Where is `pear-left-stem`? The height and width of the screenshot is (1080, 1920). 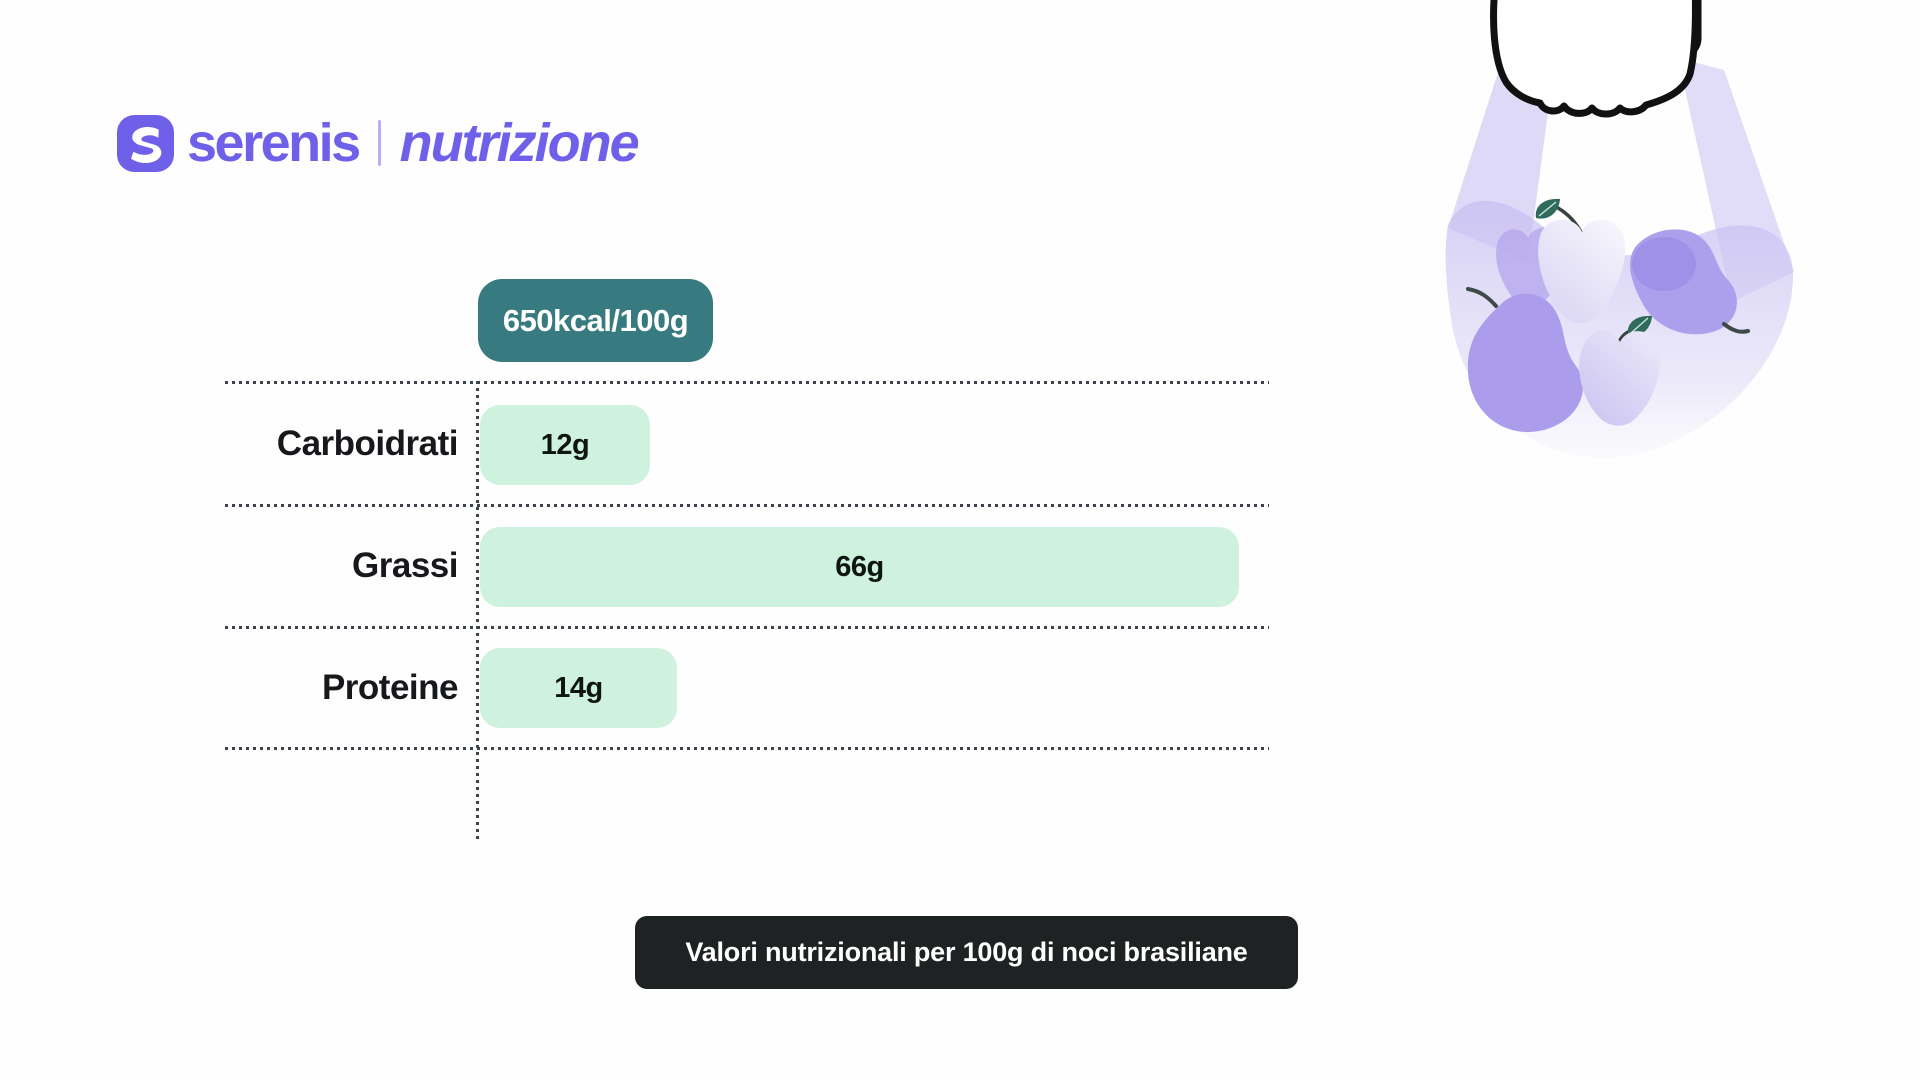
pear-left-stem is located at coordinates (1482, 297).